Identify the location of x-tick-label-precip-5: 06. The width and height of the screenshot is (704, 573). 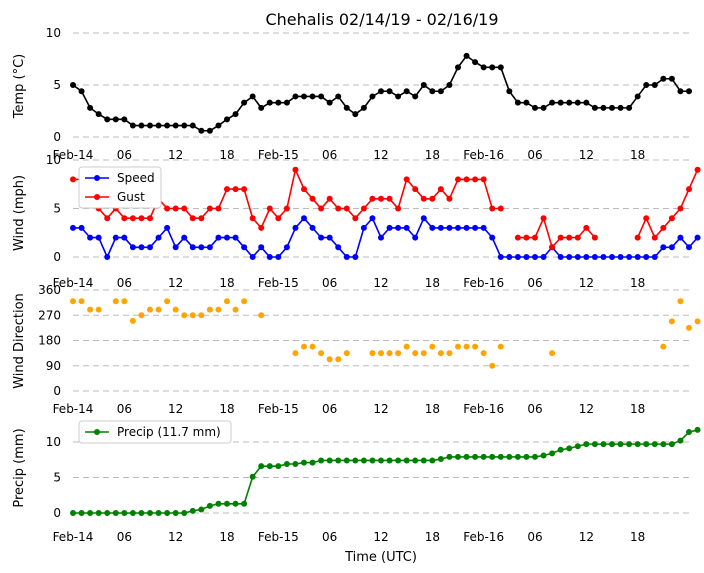
(329, 537).